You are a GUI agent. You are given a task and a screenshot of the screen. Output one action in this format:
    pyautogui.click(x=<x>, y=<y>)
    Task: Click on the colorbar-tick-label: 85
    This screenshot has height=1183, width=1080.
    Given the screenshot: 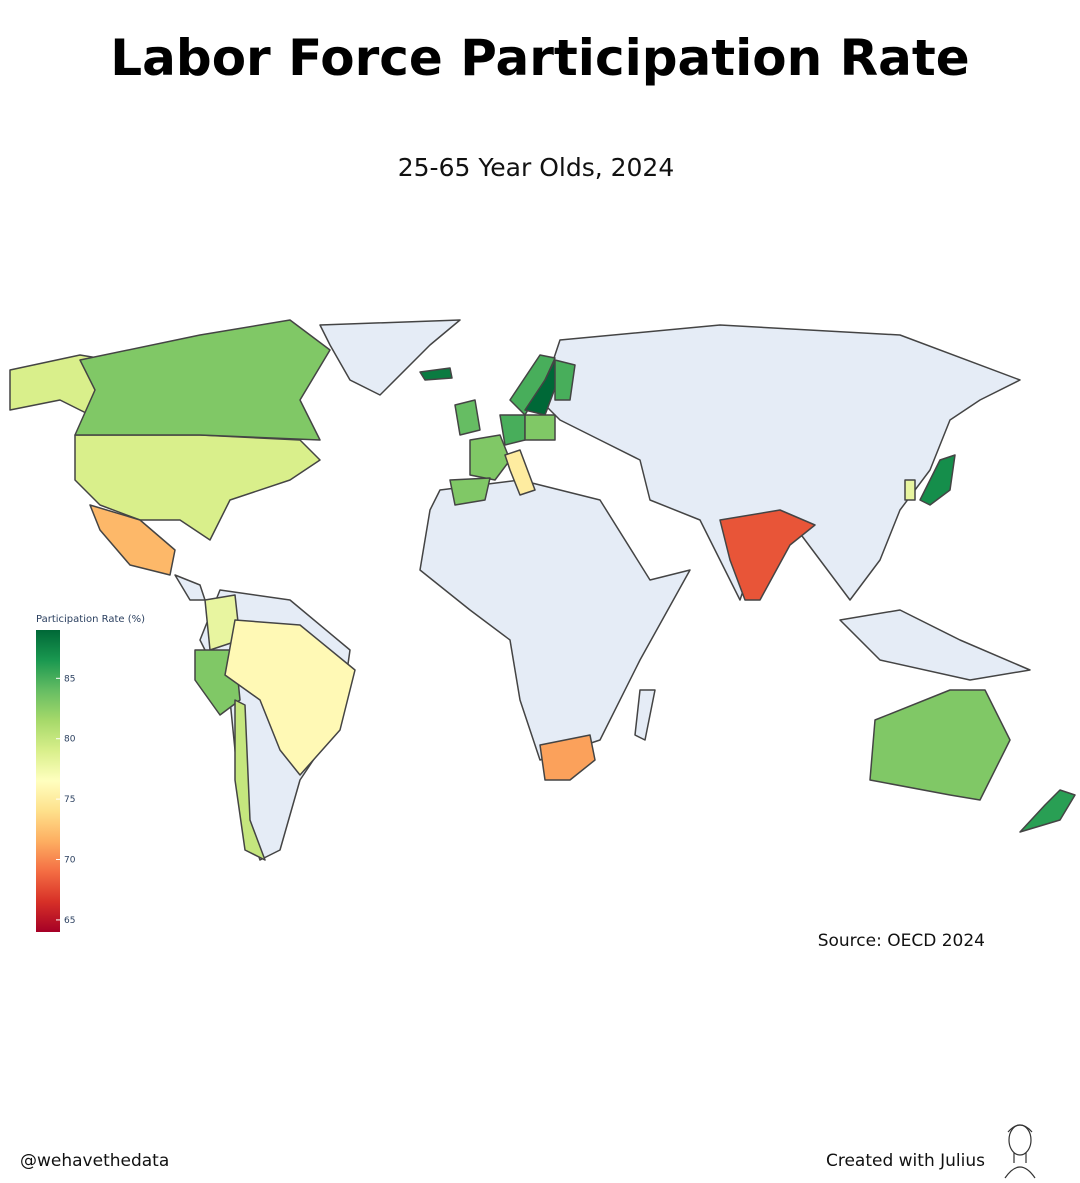 What is the action you would take?
    pyautogui.click(x=69, y=679)
    